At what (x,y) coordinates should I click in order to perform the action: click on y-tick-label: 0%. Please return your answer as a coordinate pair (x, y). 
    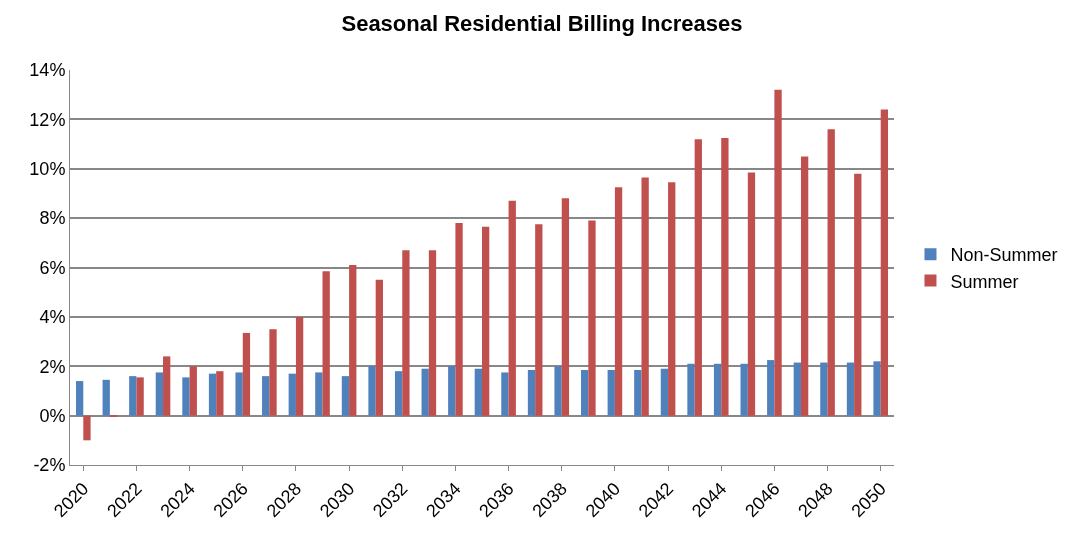
    Looking at the image, I should click on (52, 415).